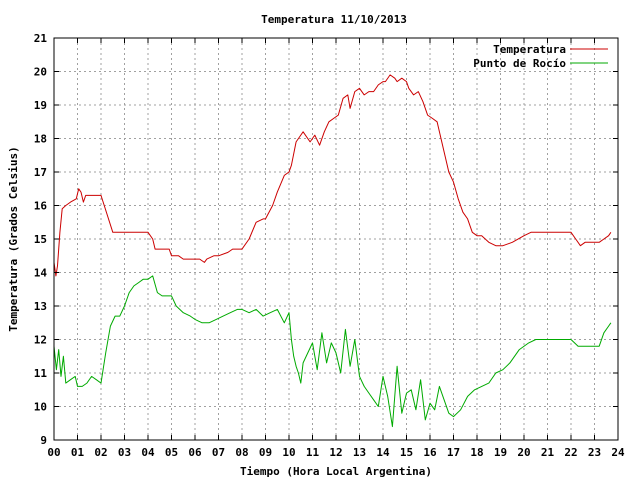 Image resolution: width=640 pixels, height=480 pixels. What do you see at coordinates (335, 452) in the screenshot?
I see `x-tick-label: 12` at bounding box center [335, 452].